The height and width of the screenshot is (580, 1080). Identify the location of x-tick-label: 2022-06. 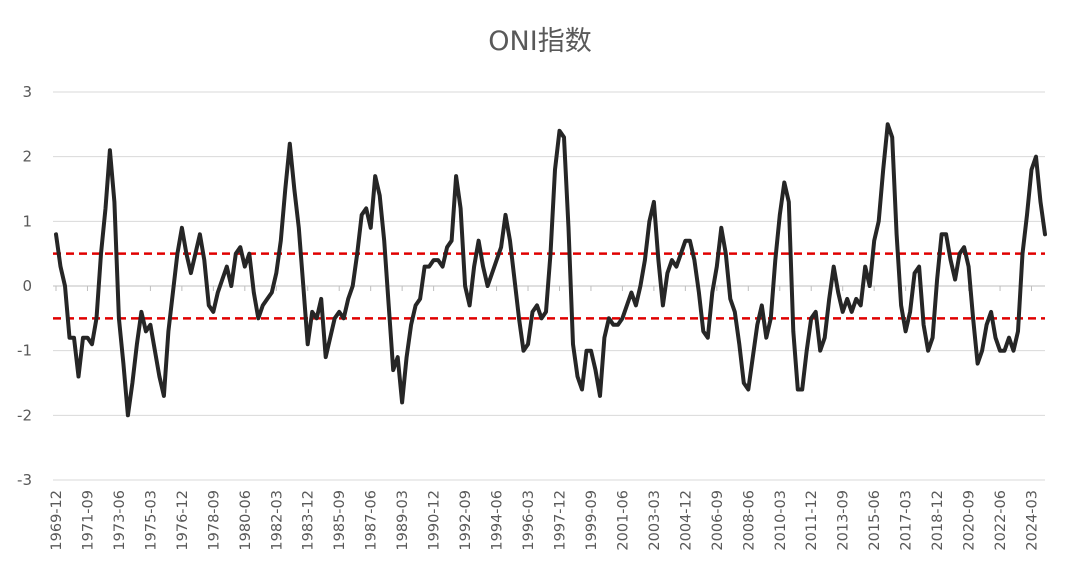
(1001, 520).